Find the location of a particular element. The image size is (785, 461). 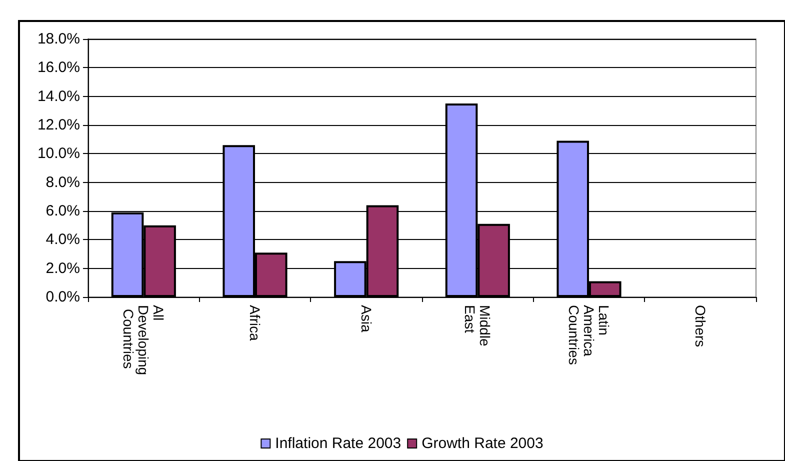

y-tick-label: 6.0% is located at coordinates (63, 211).